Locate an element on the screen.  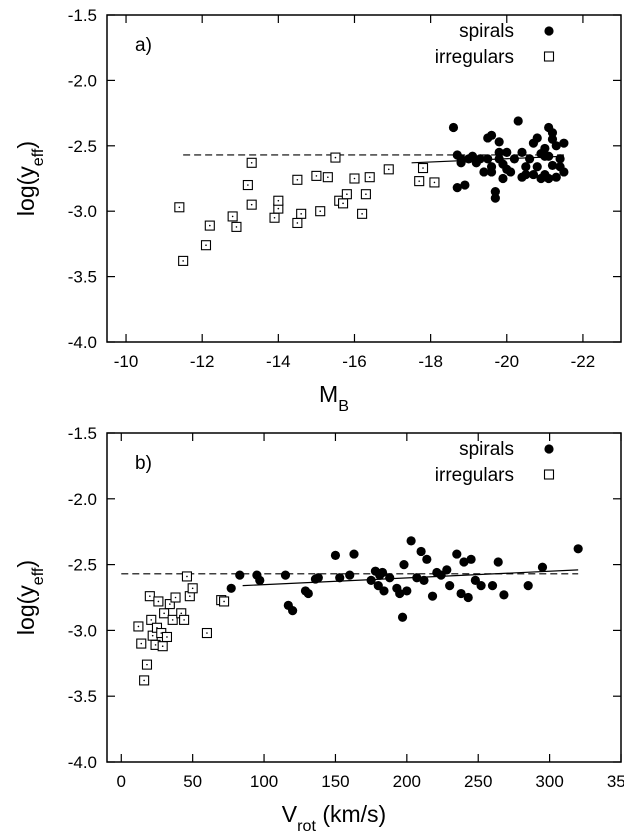
x-tick-label: 300 is located at coordinates (549, 781).